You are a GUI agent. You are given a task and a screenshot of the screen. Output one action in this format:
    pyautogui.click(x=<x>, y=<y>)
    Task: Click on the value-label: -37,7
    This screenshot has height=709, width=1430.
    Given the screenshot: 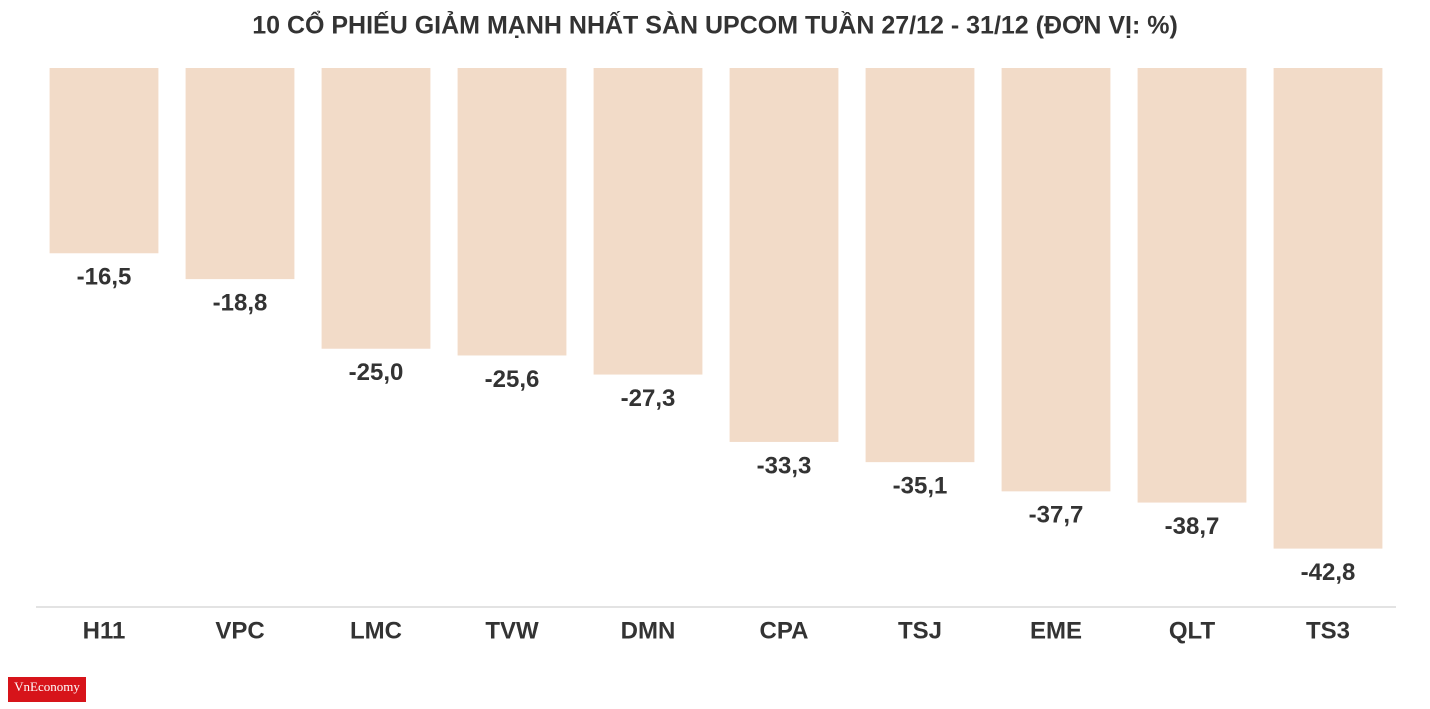 What is the action you would take?
    pyautogui.click(x=1056, y=515)
    